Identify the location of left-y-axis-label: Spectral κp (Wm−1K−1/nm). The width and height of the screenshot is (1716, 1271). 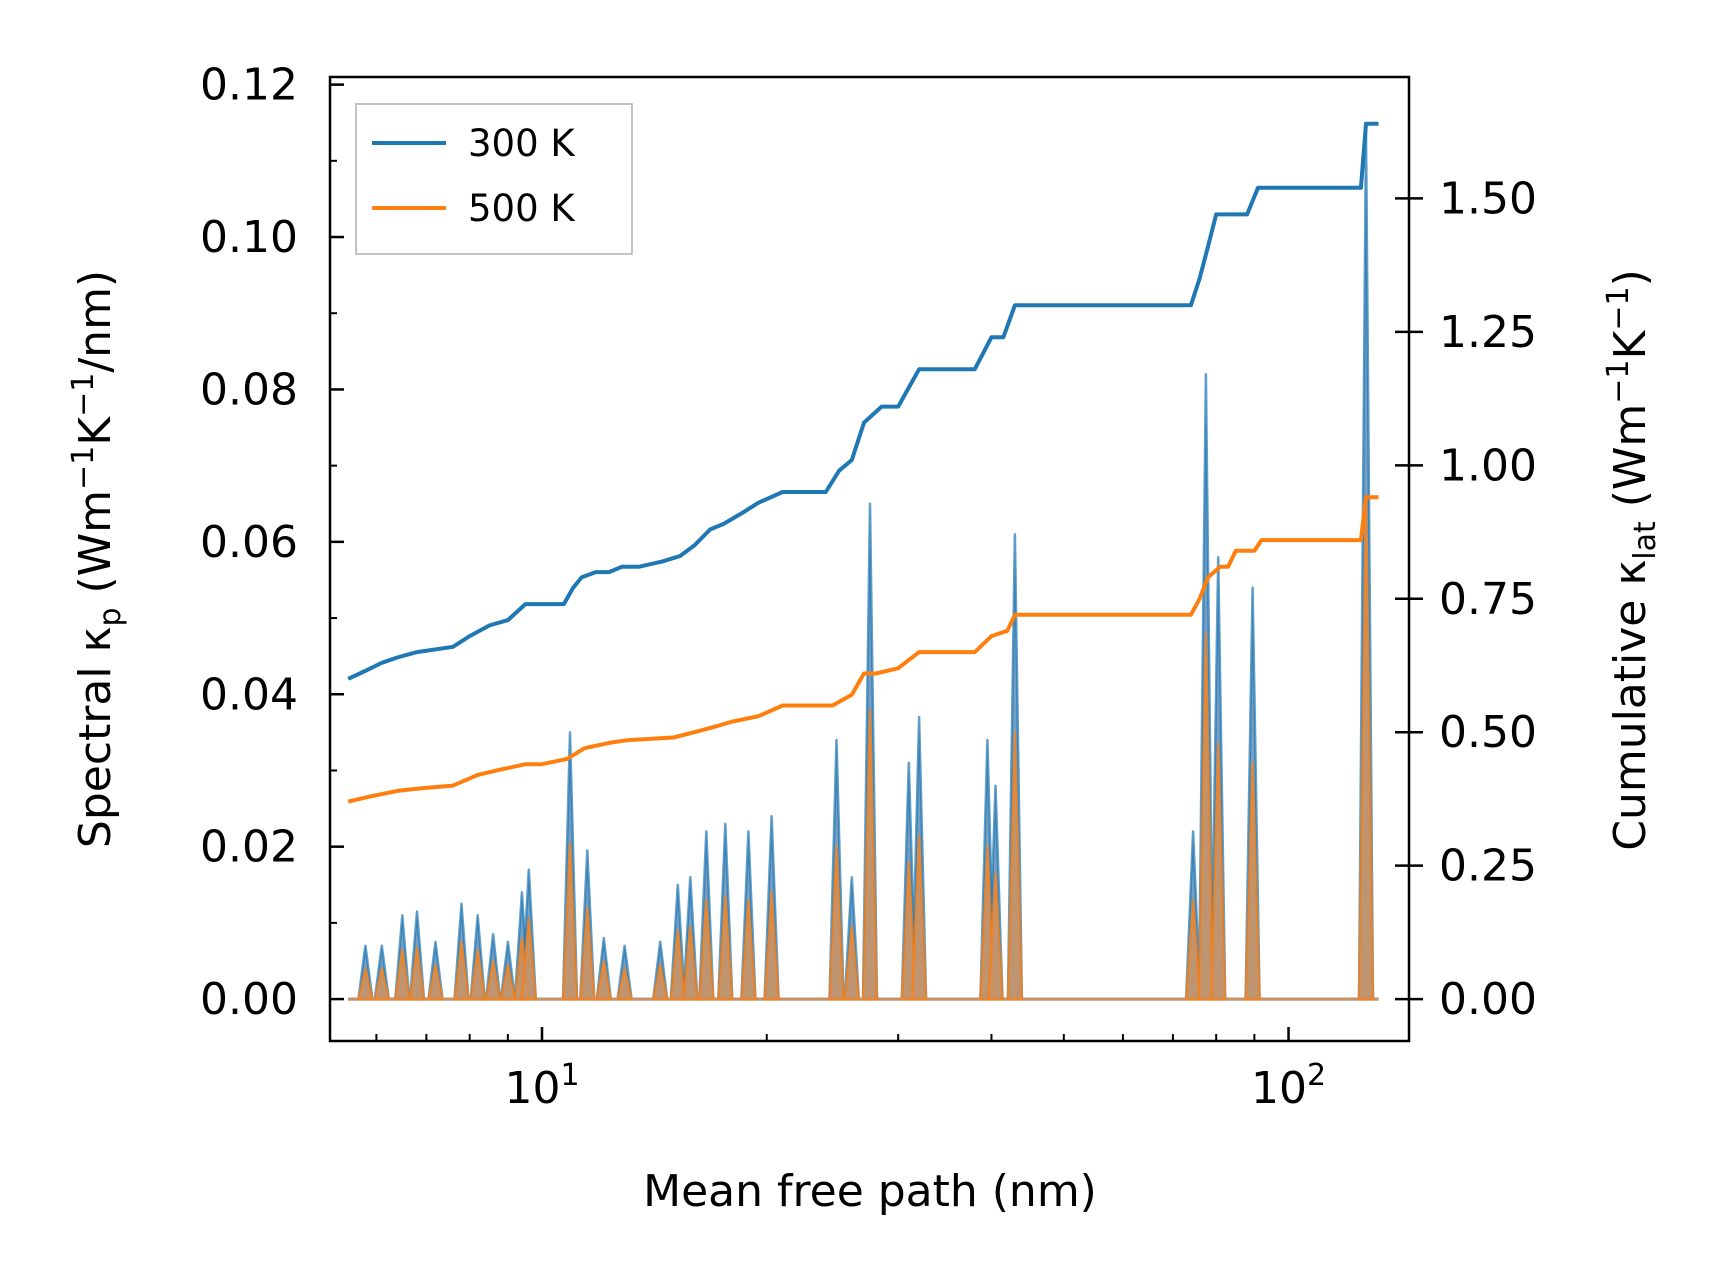
(97, 559).